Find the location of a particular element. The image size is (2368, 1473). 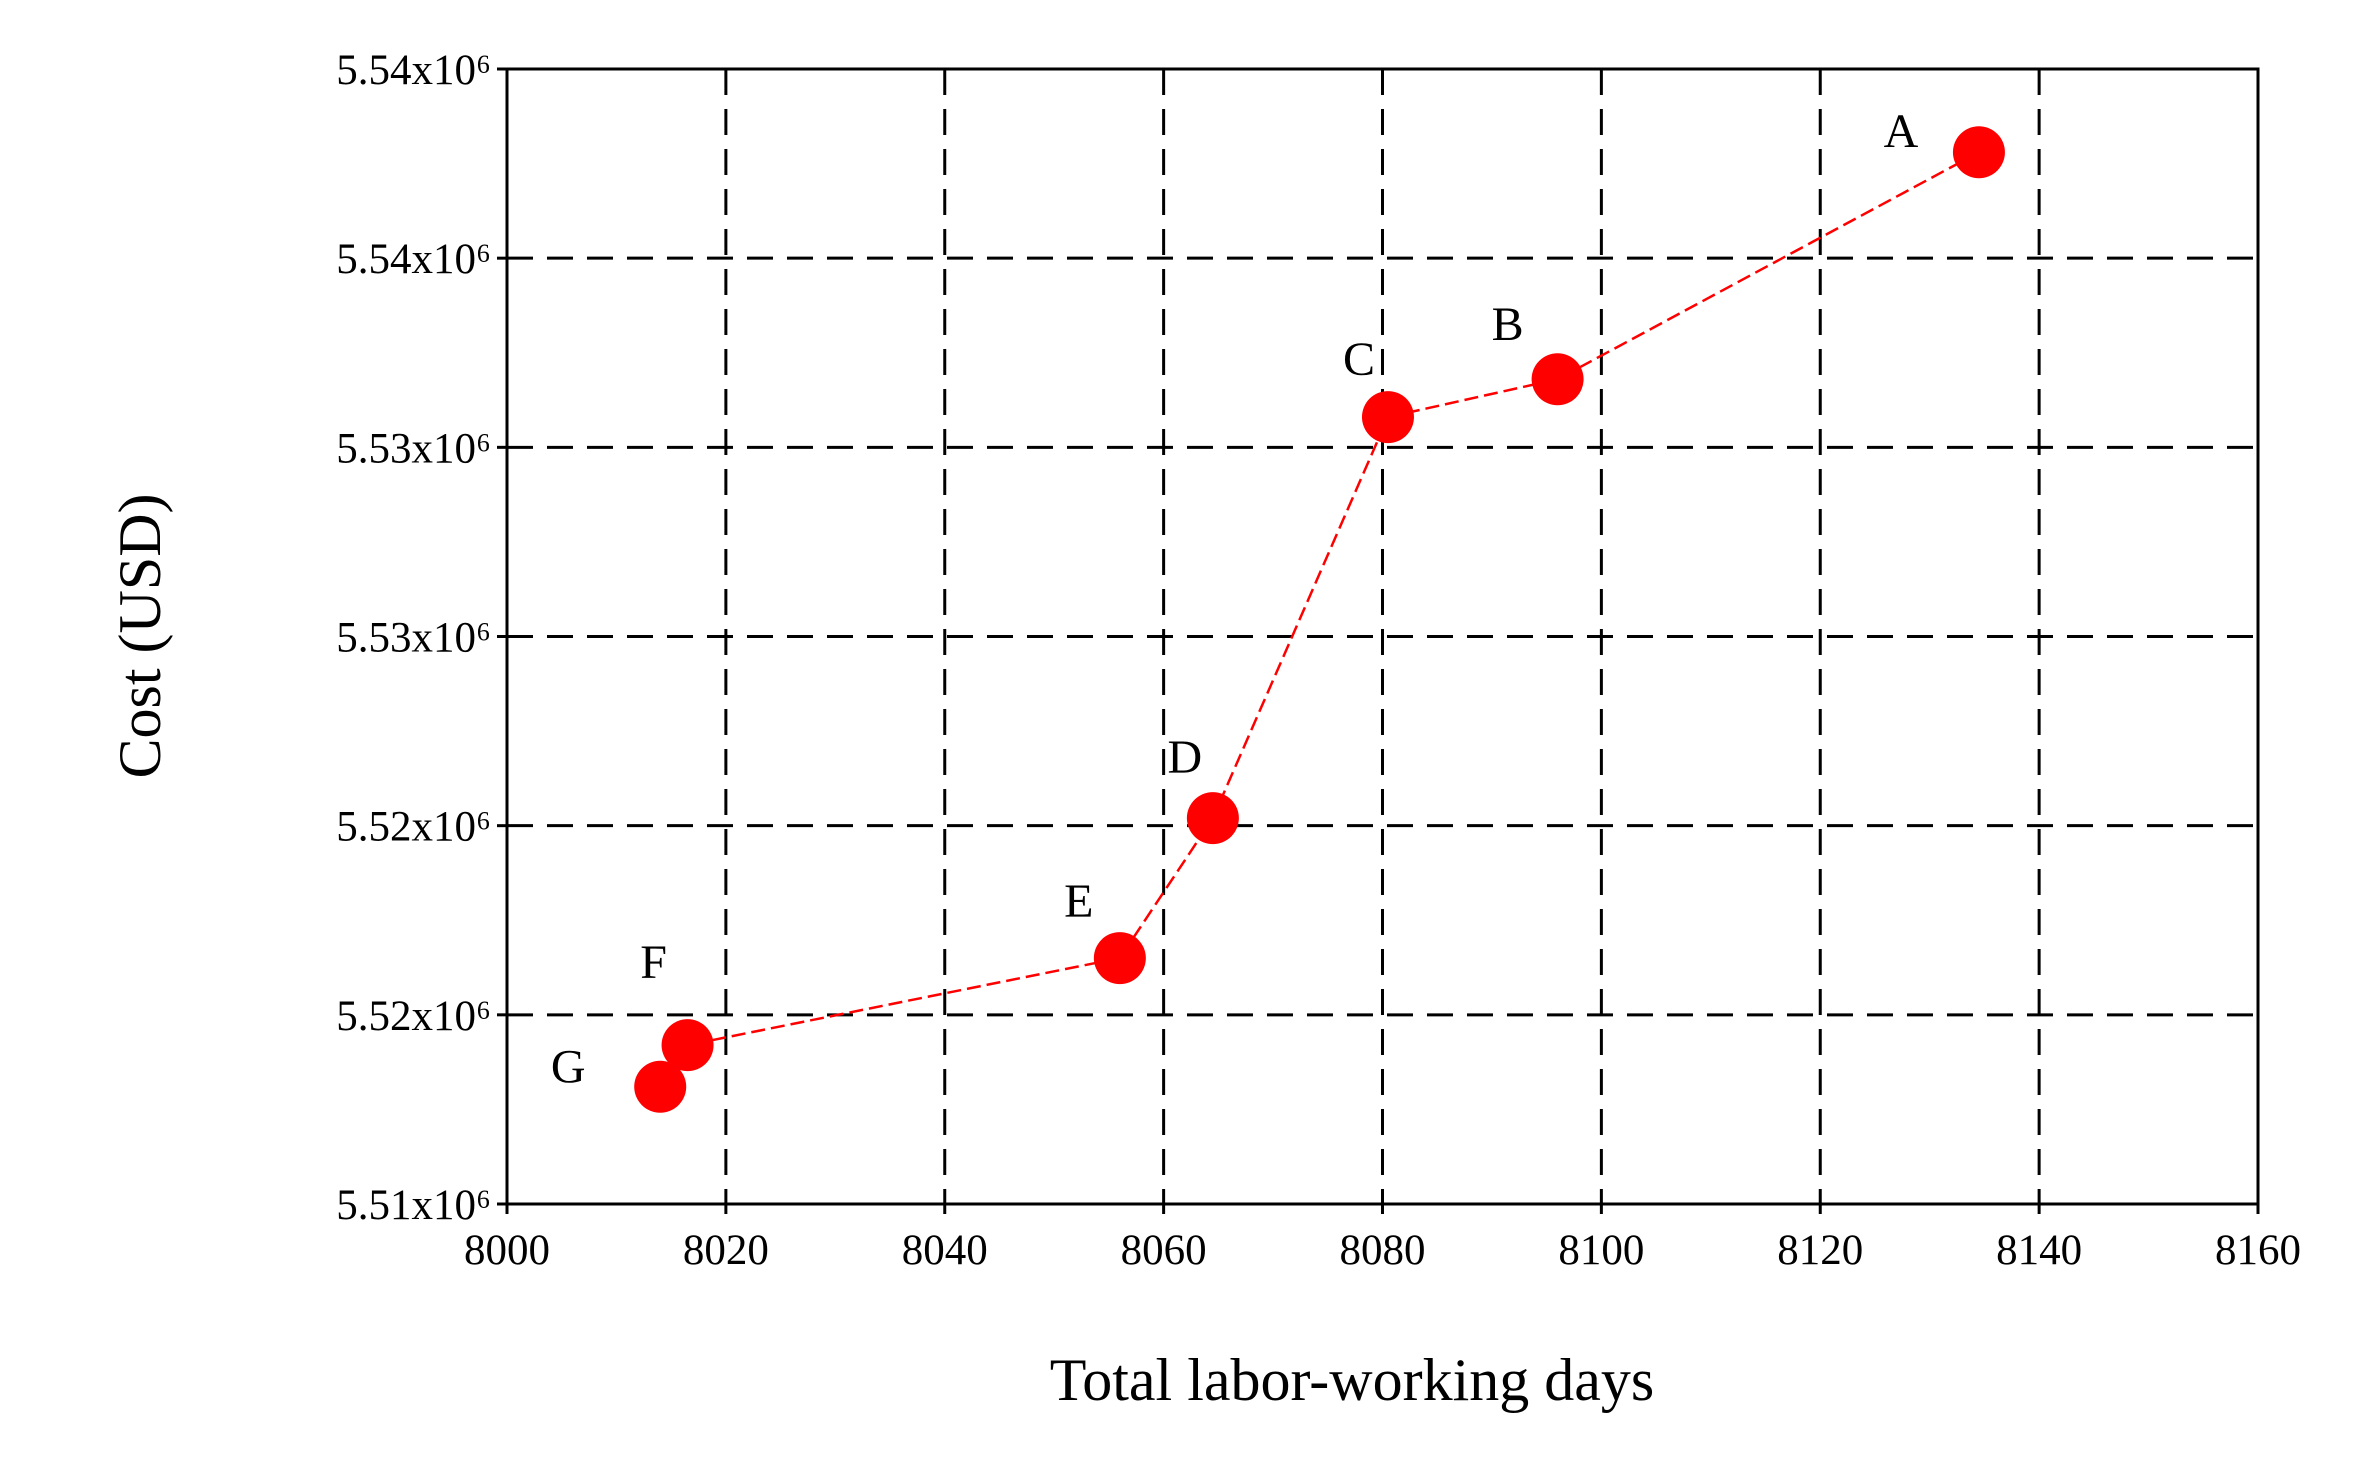

point-label: B is located at coordinates (1508, 324).